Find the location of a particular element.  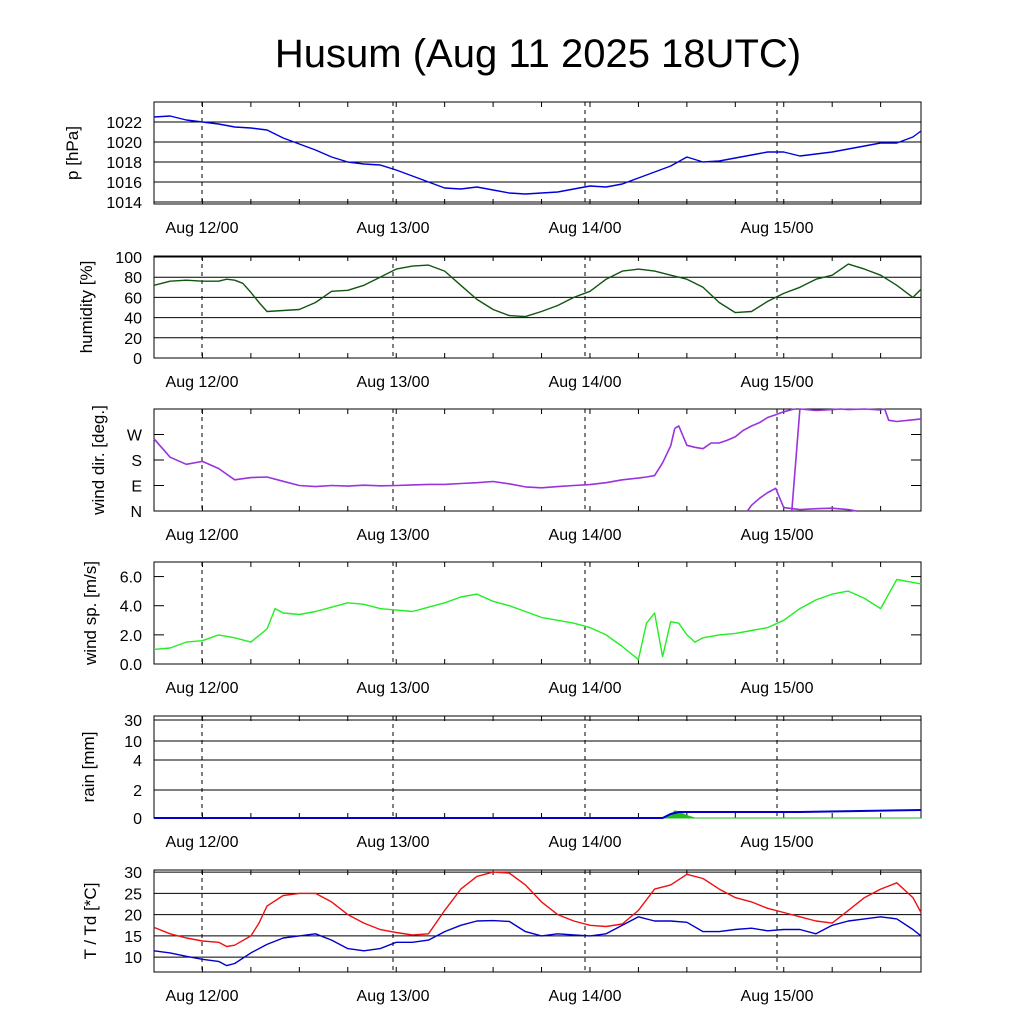

wind-speed-x-tick-label: Aug 12/00 is located at coordinates (202, 688).